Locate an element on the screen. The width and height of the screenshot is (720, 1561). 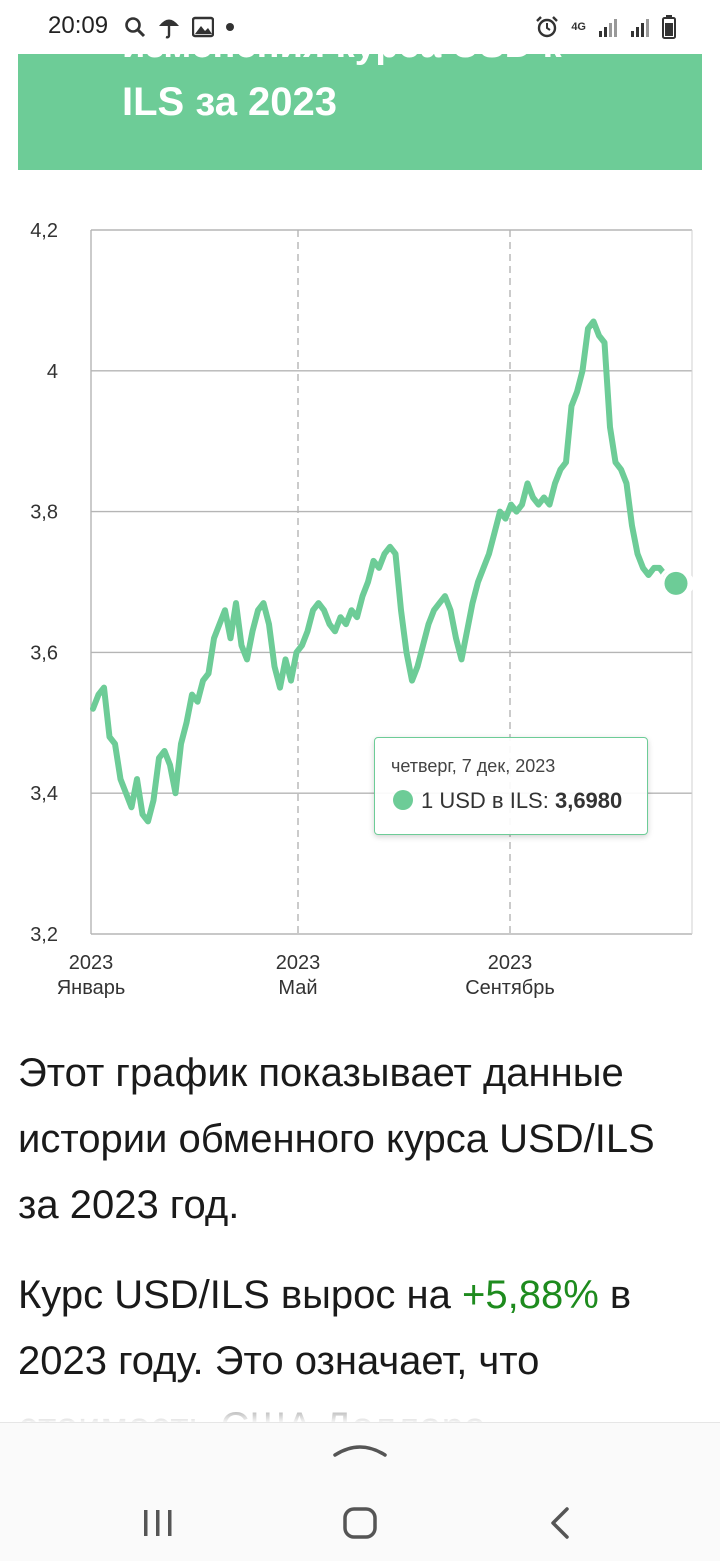
y-tick-label: 3,6 is located at coordinates (44, 653).